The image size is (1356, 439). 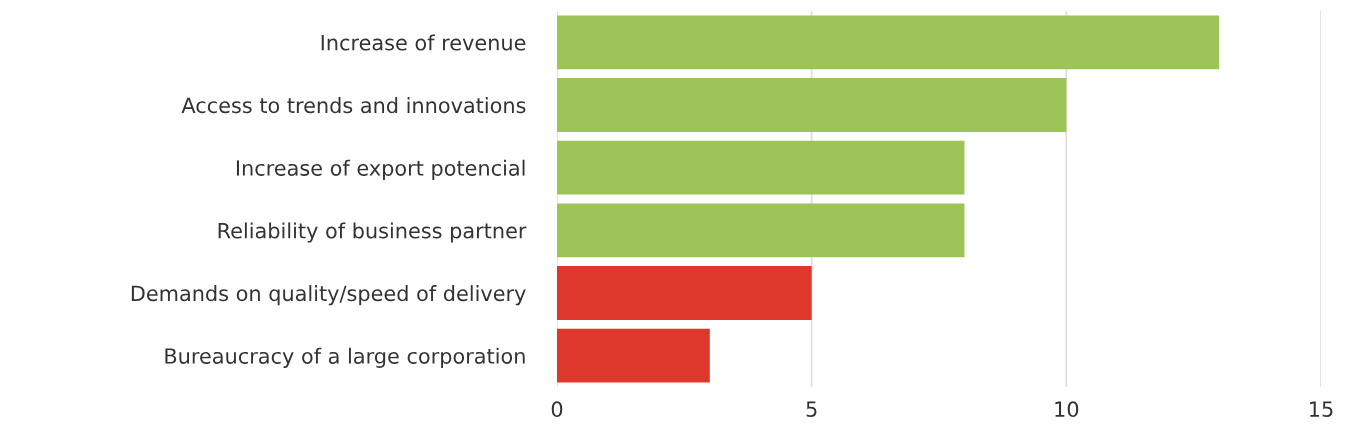 I want to click on y-tick-label: Demands on quality/speed of delivery, so click(x=328, y=295).